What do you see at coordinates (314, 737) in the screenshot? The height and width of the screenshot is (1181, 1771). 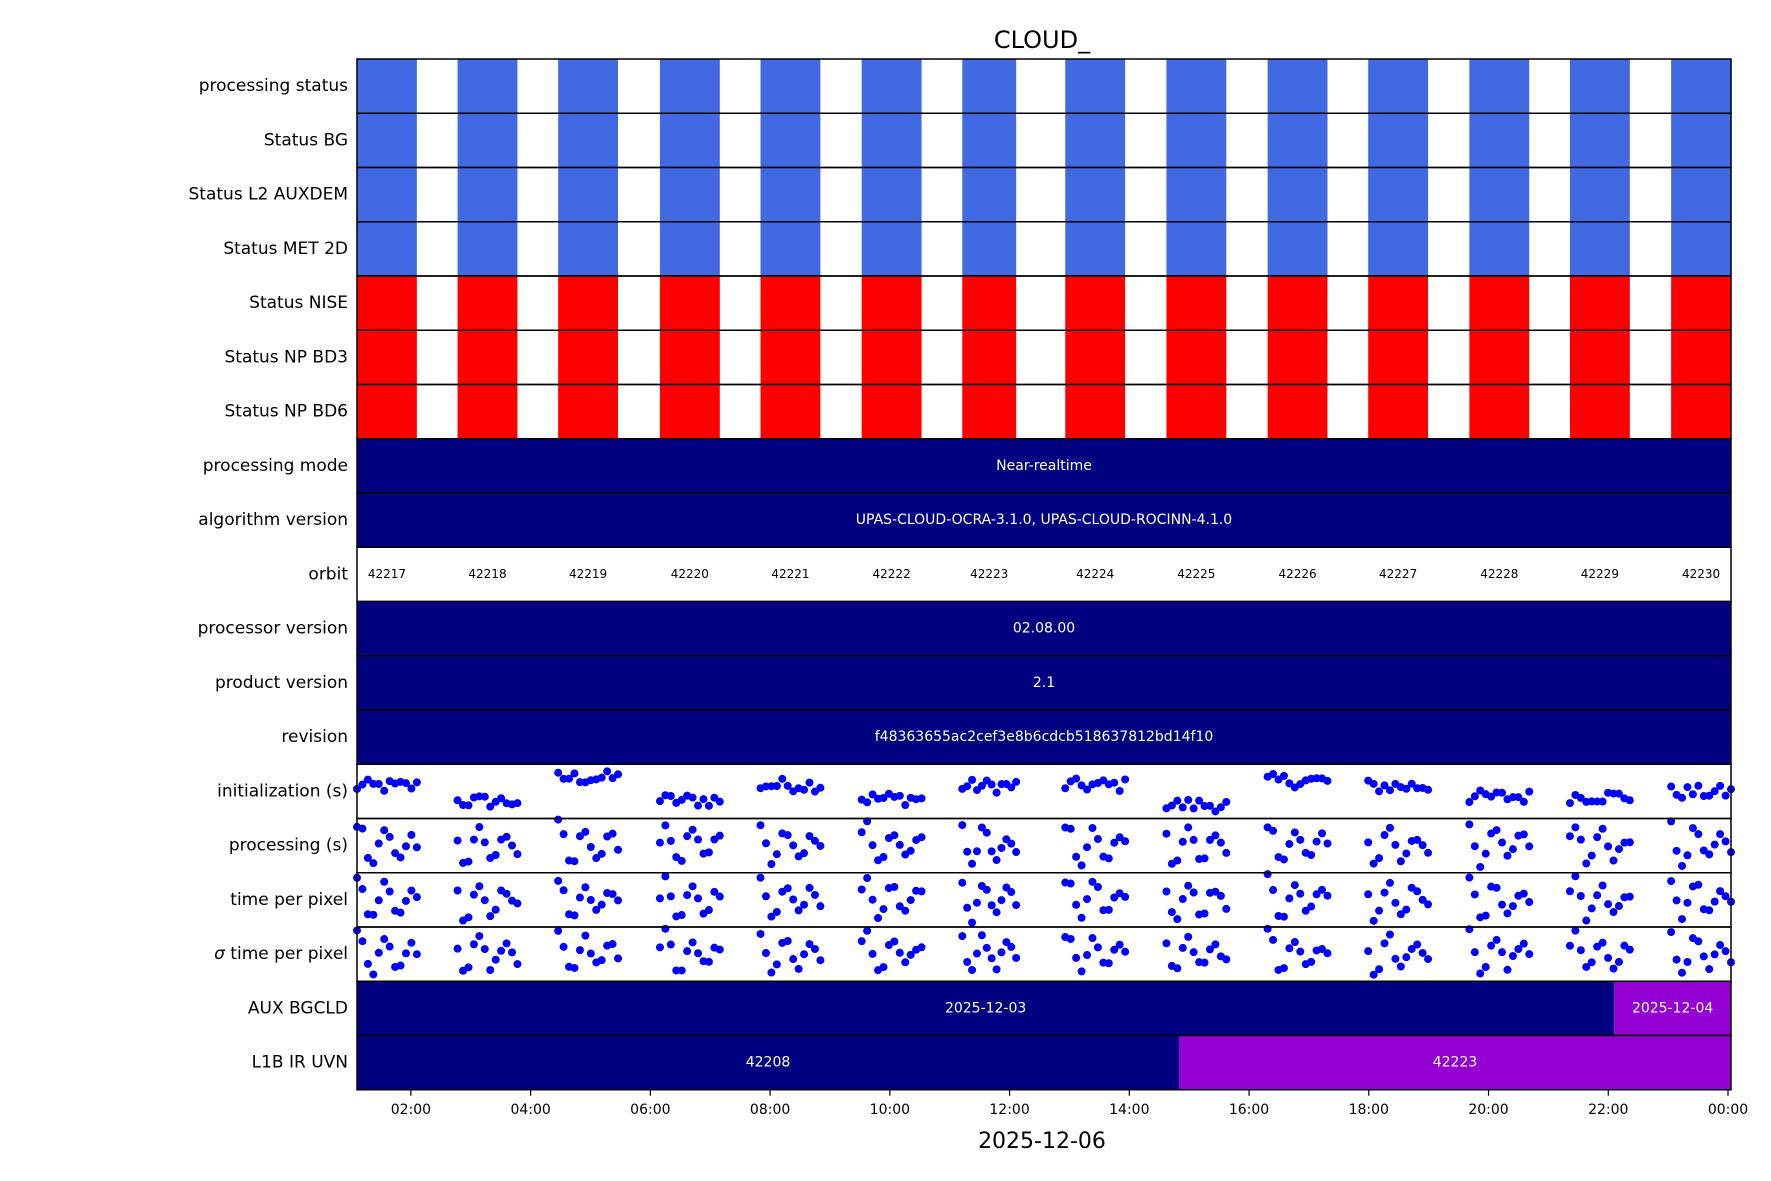 I see `row-label-revision: revision` at bounding box center [314, 737].